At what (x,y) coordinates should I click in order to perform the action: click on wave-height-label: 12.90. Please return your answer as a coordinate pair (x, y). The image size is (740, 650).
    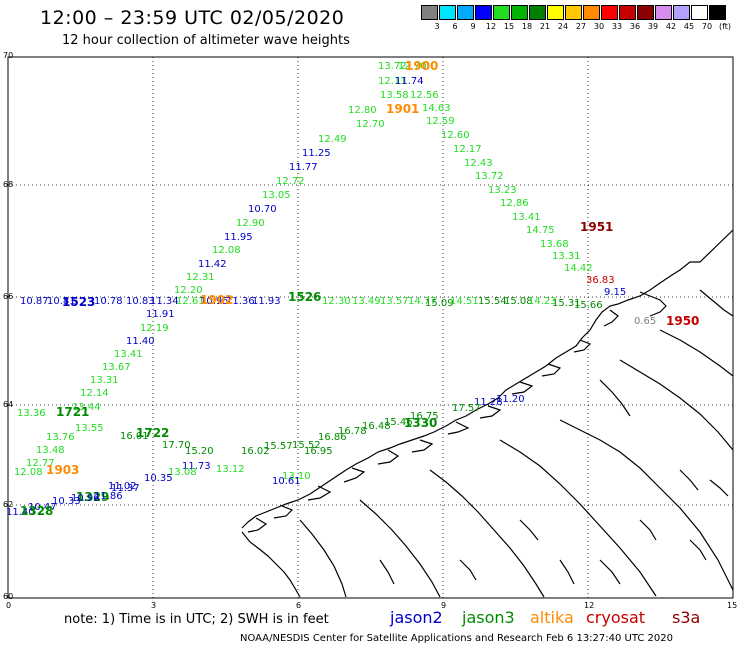
    Looking at the image, I should click on (250, 223).